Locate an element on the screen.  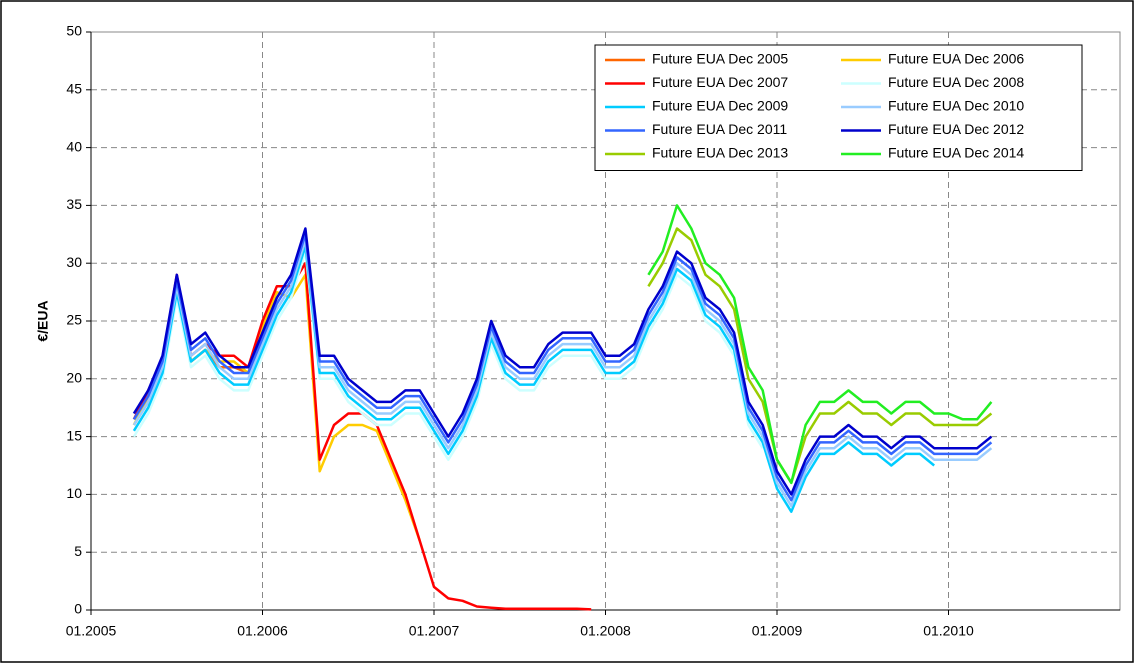
y-tick-label: 45 is located at coordinates (74, 89).